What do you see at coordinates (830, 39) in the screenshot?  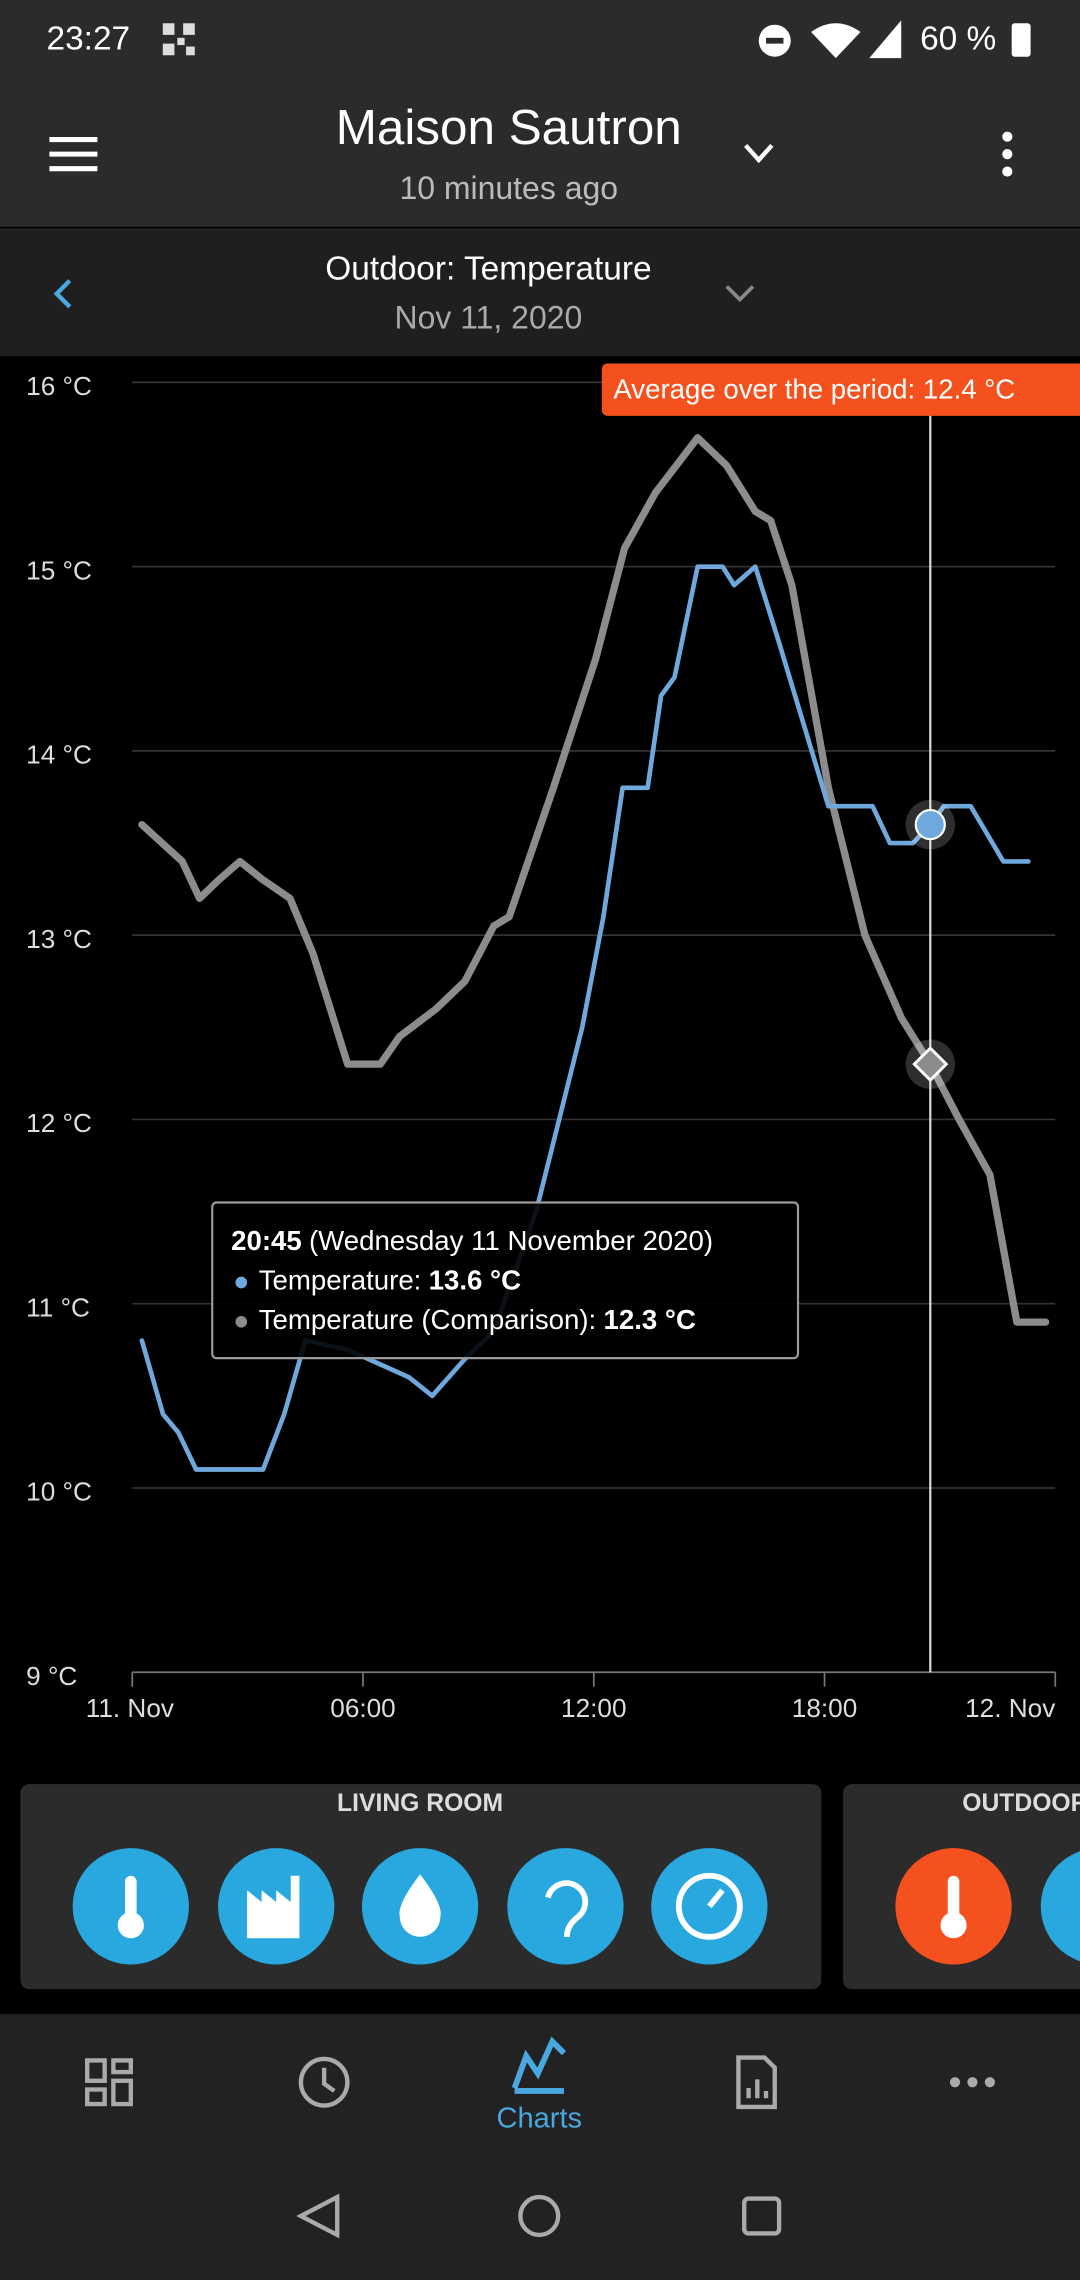 I see `status-icons` at bounding box center [830, 39].